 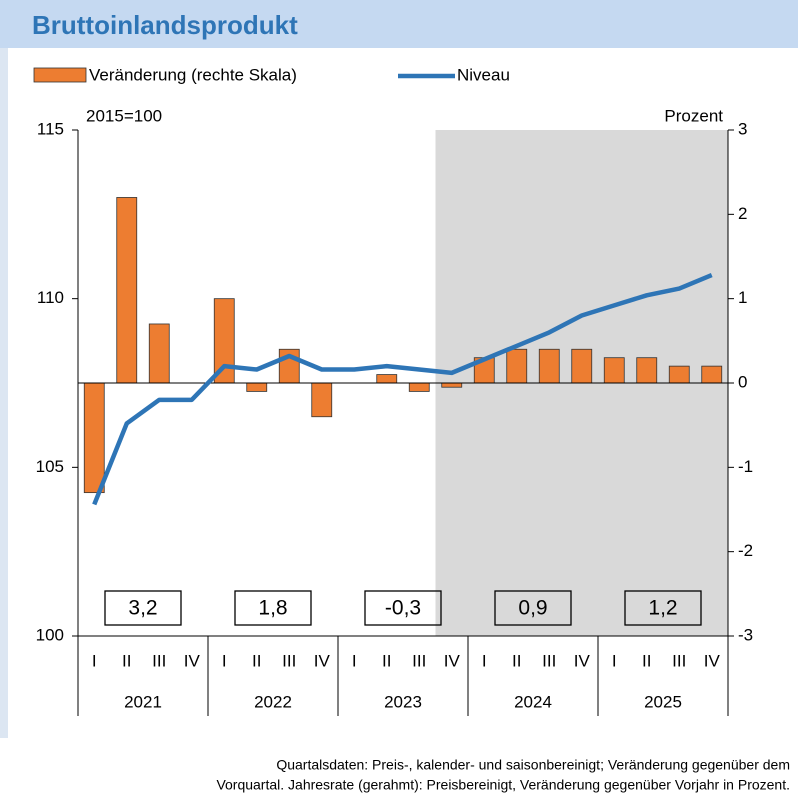 What do you see at coordinates (483, 74) in the screenshot?
I see `legend-label: Niveau` at bounding box center [483, 74].